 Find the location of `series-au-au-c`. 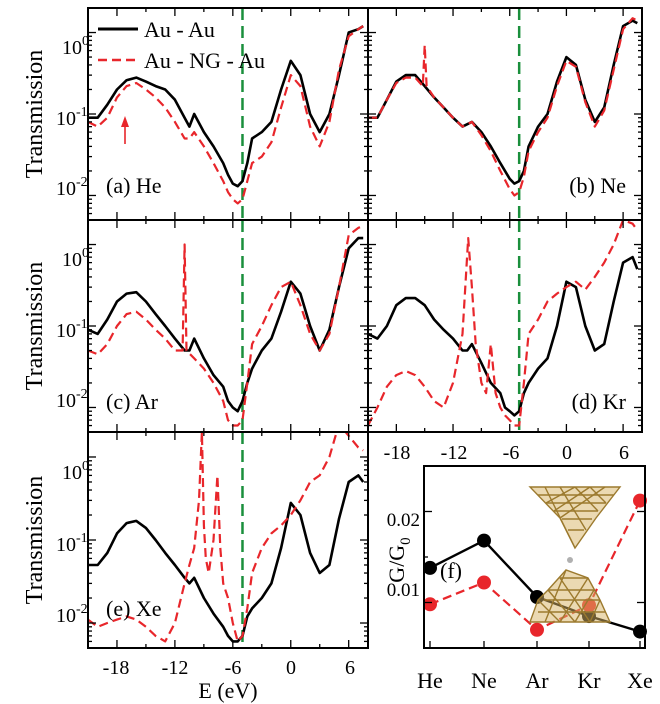

series-au-au-c is located at coordinates (226, 324).